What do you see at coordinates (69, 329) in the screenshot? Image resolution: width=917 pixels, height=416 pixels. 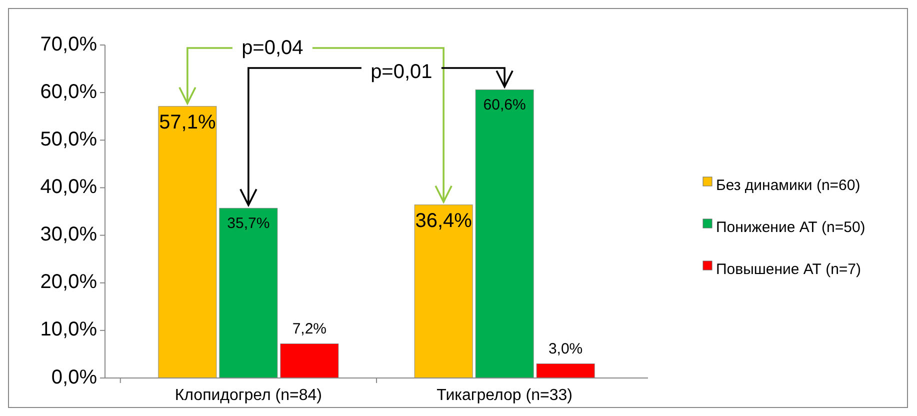 I see `y-tick-label: 10,0%` at bounding box center [69, 329].